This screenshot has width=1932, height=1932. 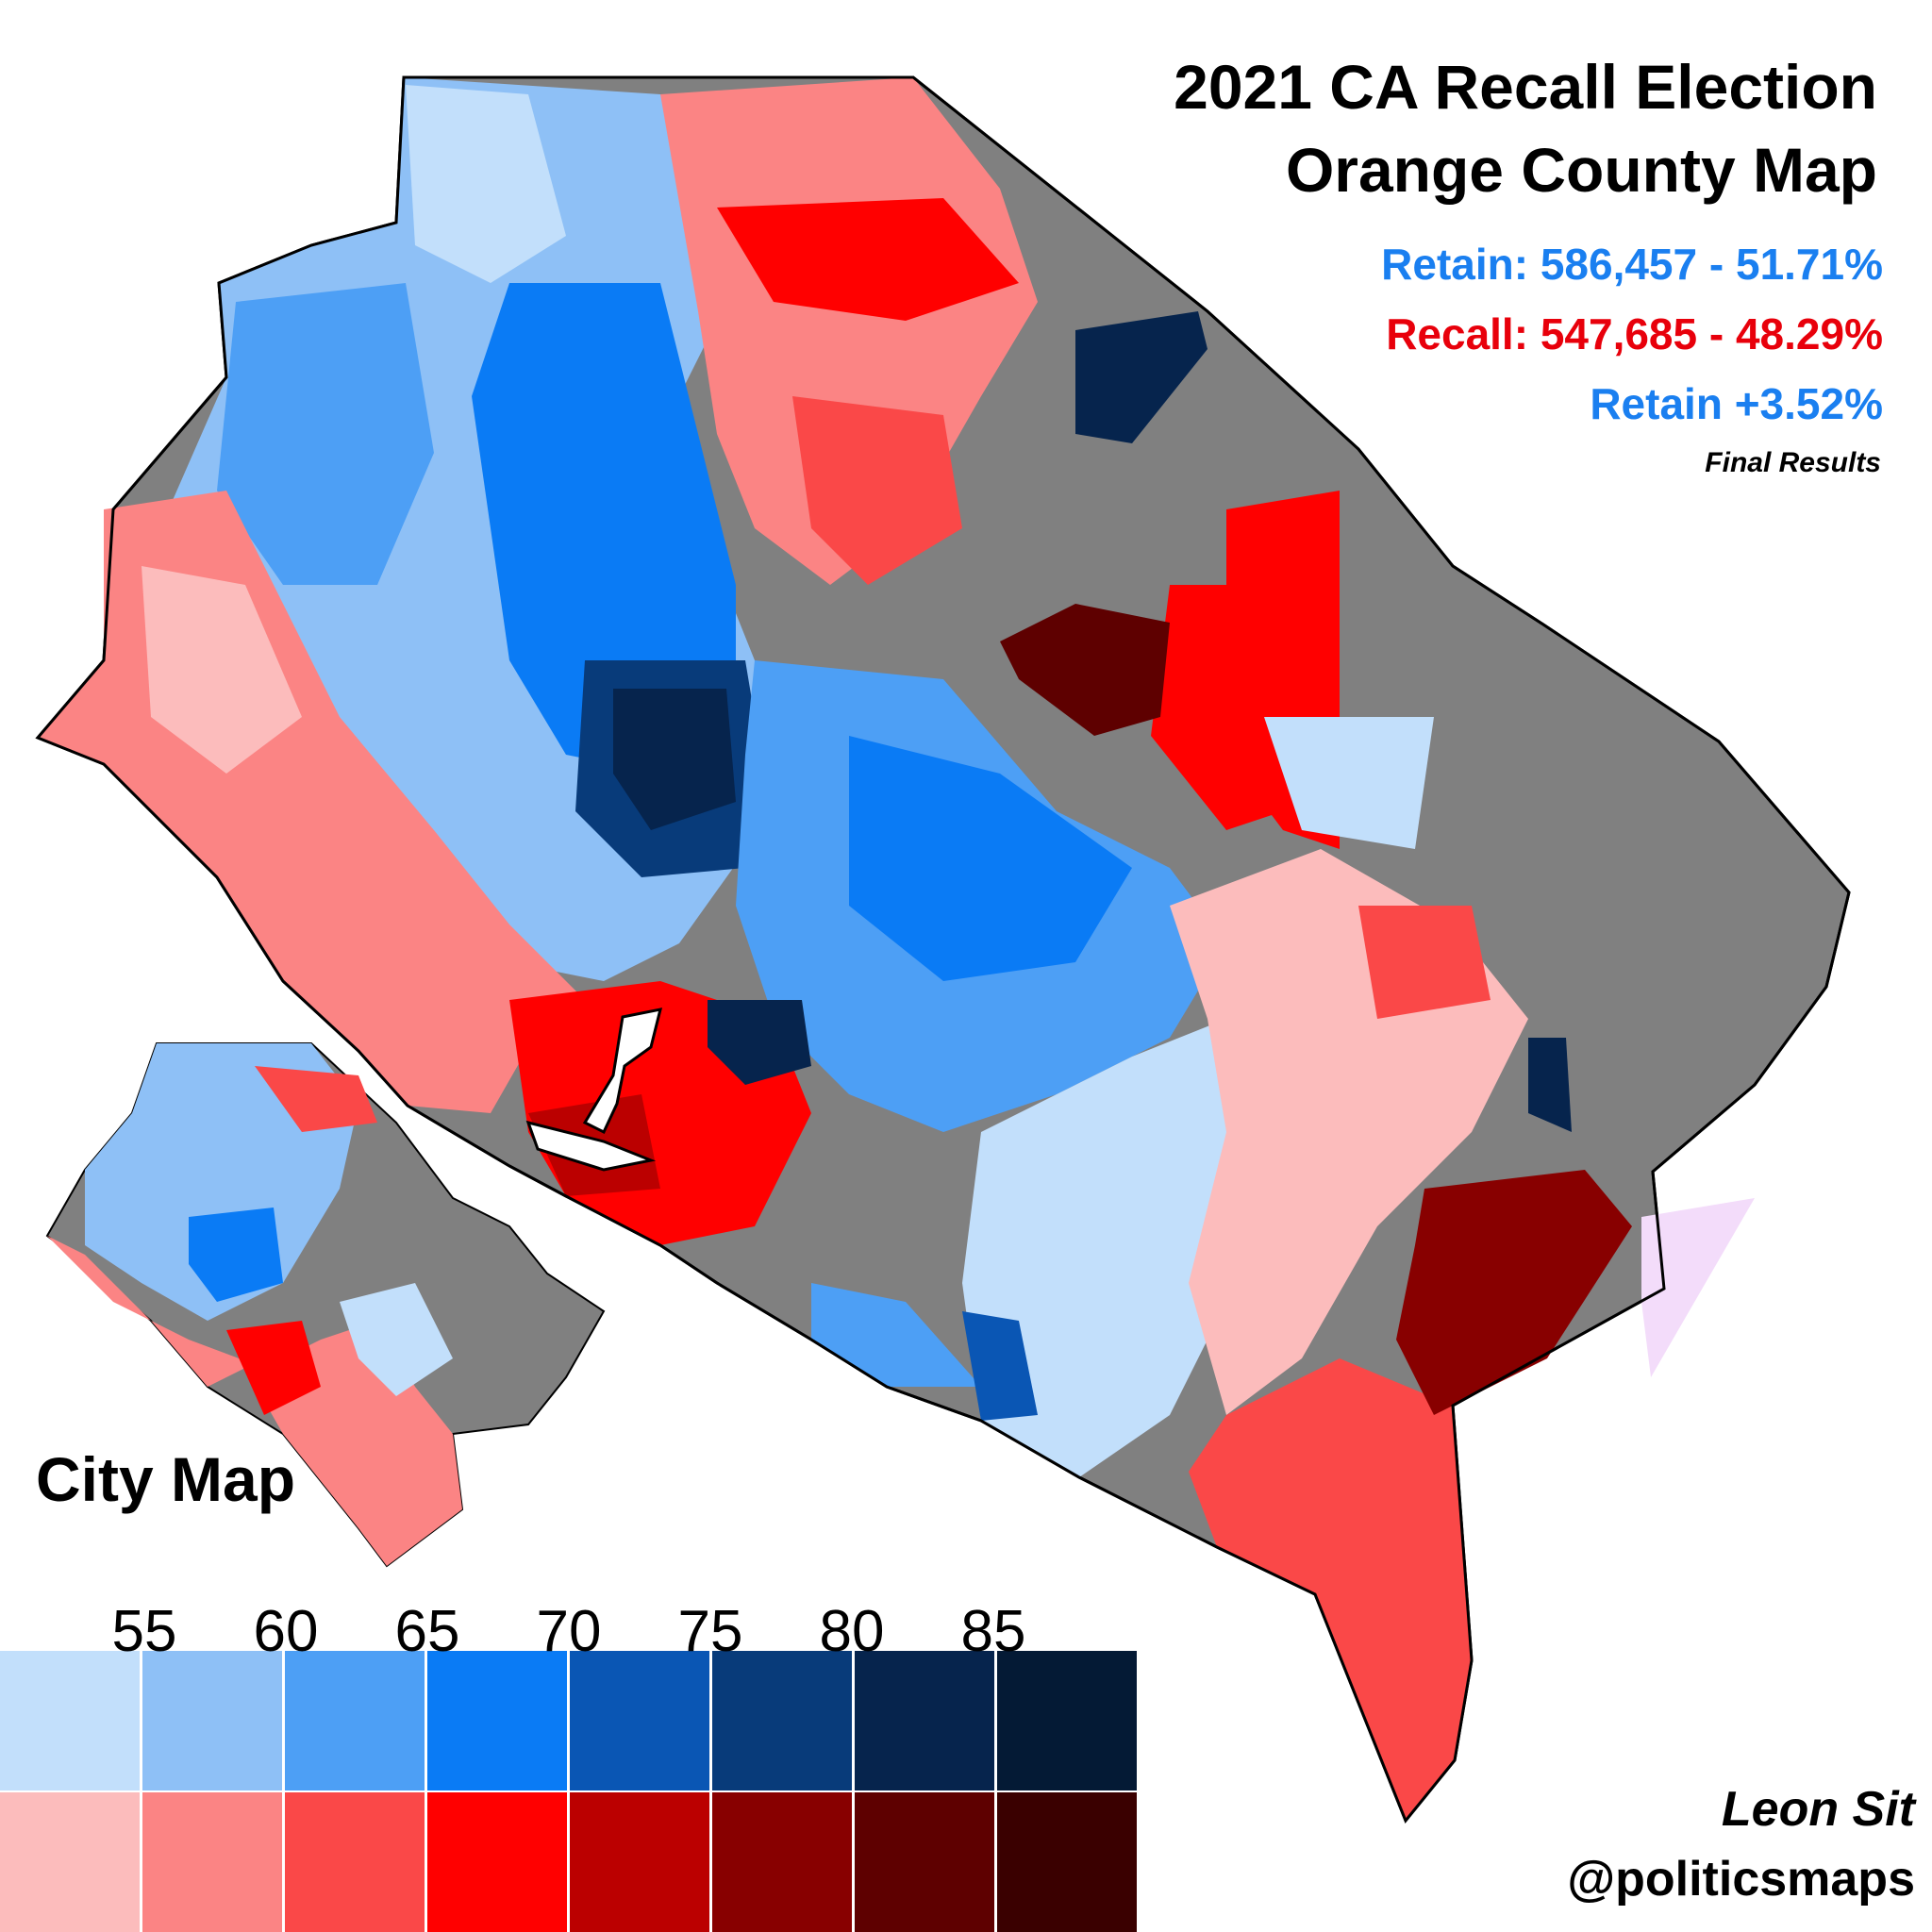 I want to click on retain-result: Retain: 586,457 - 51.71%, so click(x=1632, y=264).